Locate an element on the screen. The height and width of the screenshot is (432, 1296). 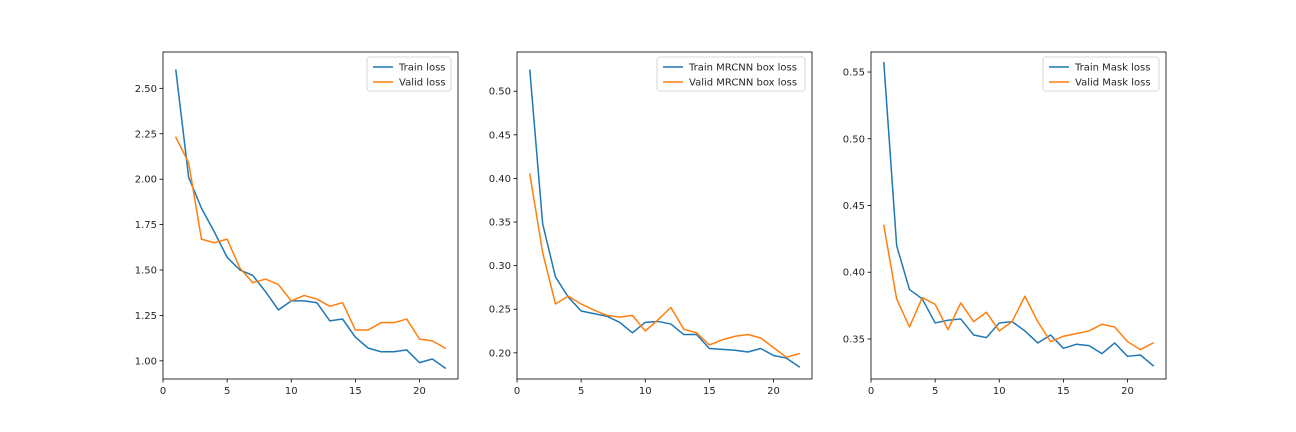
y-tick-label: 2.00 is located at coordinates (146, 180).